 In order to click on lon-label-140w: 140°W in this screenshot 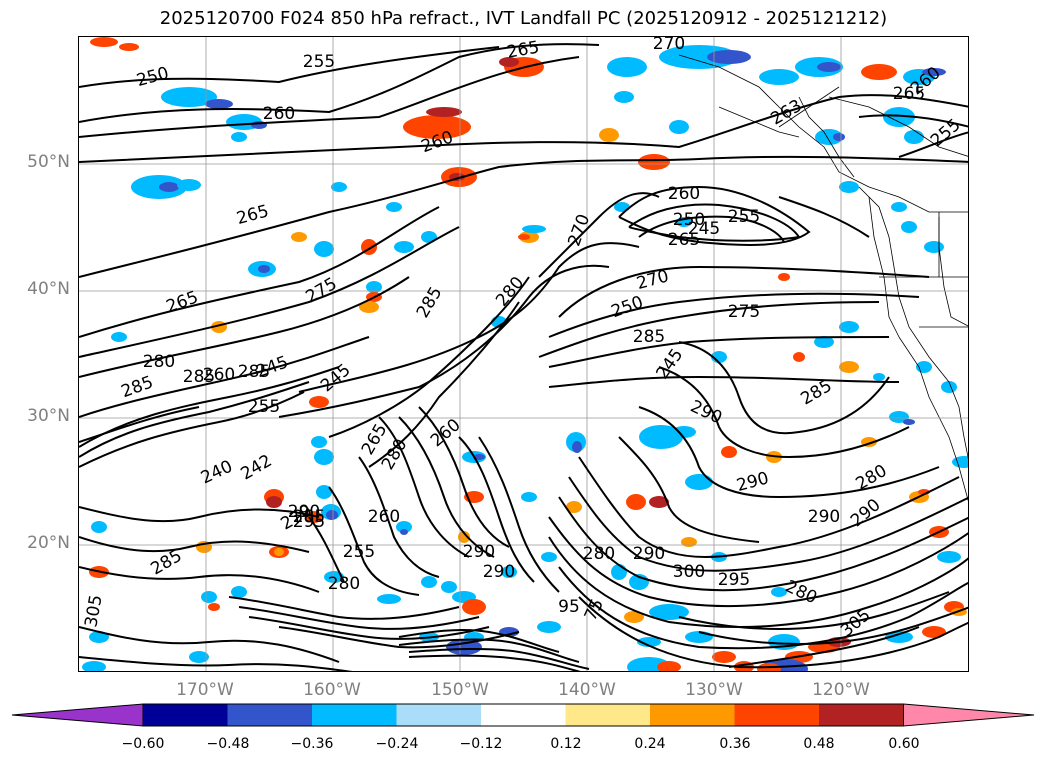, I will do `click(587, 690)`.